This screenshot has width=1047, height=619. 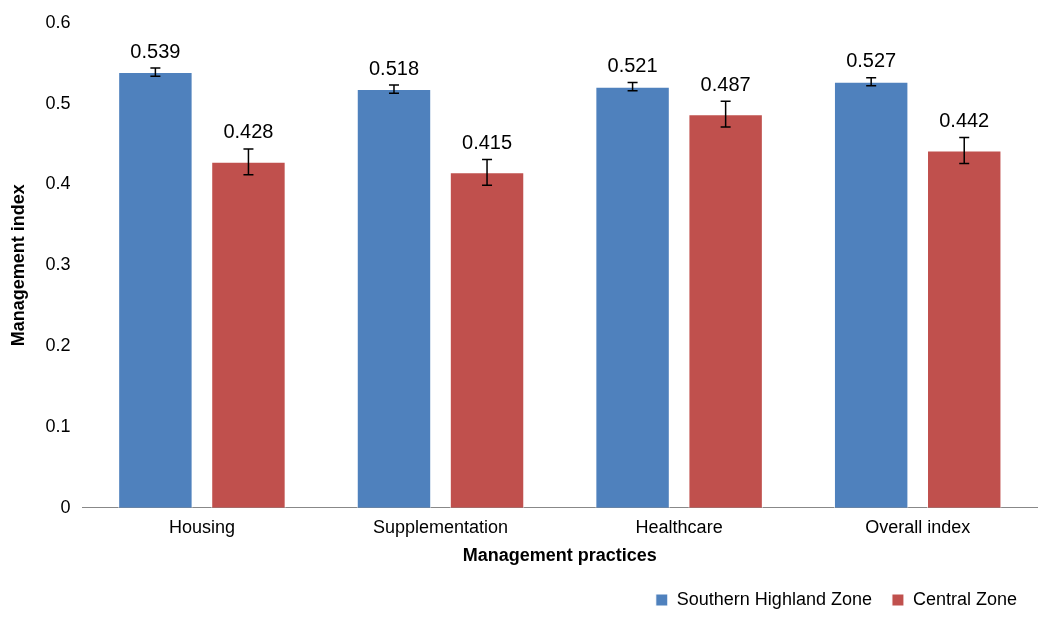 What do you see at coordinates (918, 526) in the screenshot?
I see `x-tick-label: Overall index` at bounding box center [918, 526].